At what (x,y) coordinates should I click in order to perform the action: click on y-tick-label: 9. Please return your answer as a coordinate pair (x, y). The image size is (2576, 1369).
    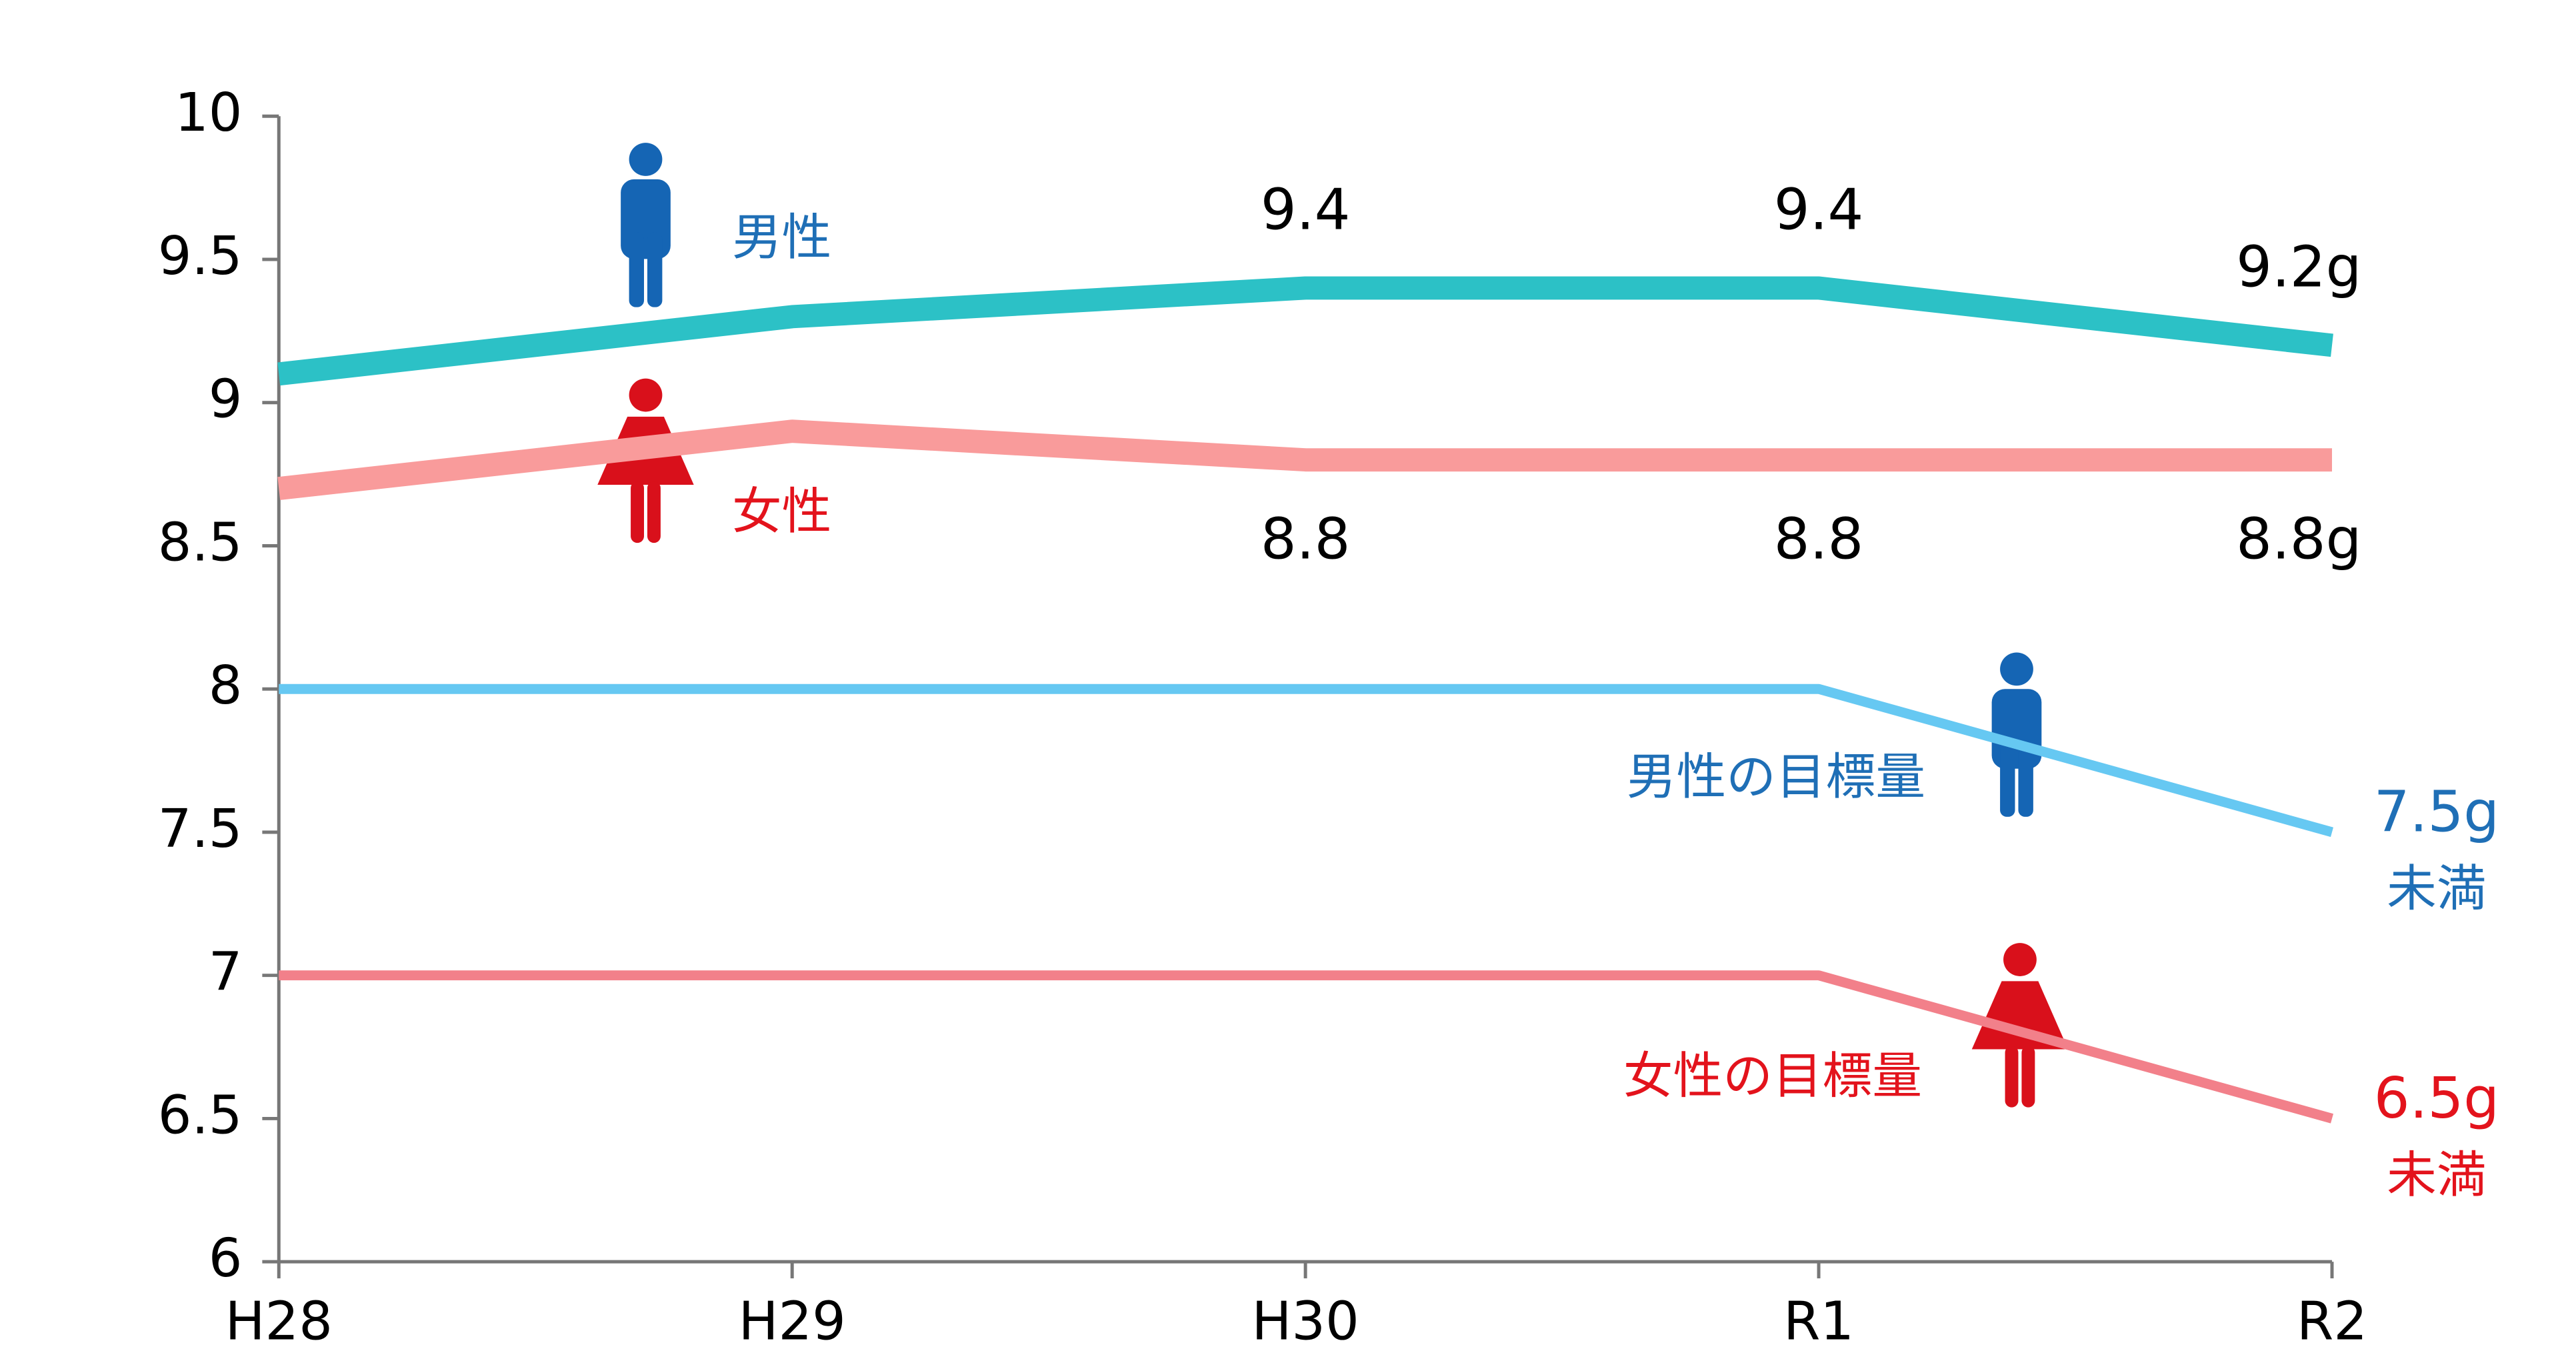
    Looking at the image, I should click on (226, 399).